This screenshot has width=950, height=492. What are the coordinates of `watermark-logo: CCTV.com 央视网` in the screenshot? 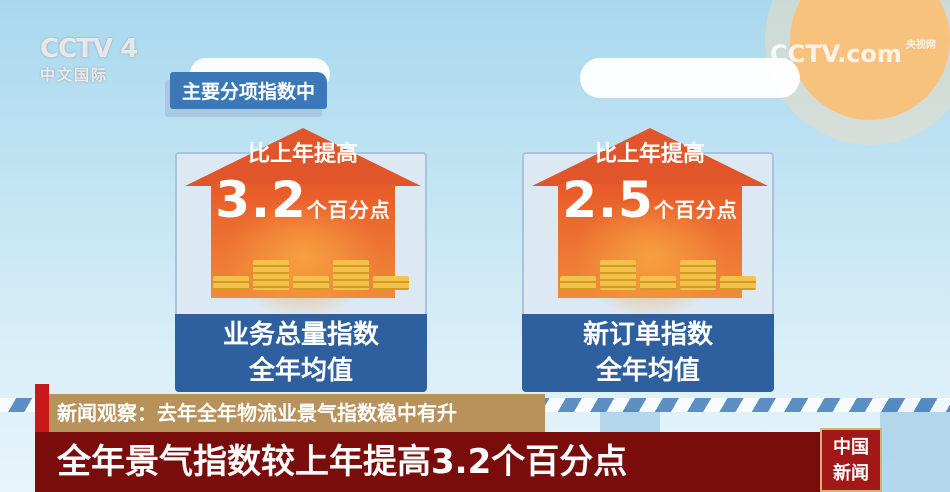 It's located at (853, 54).